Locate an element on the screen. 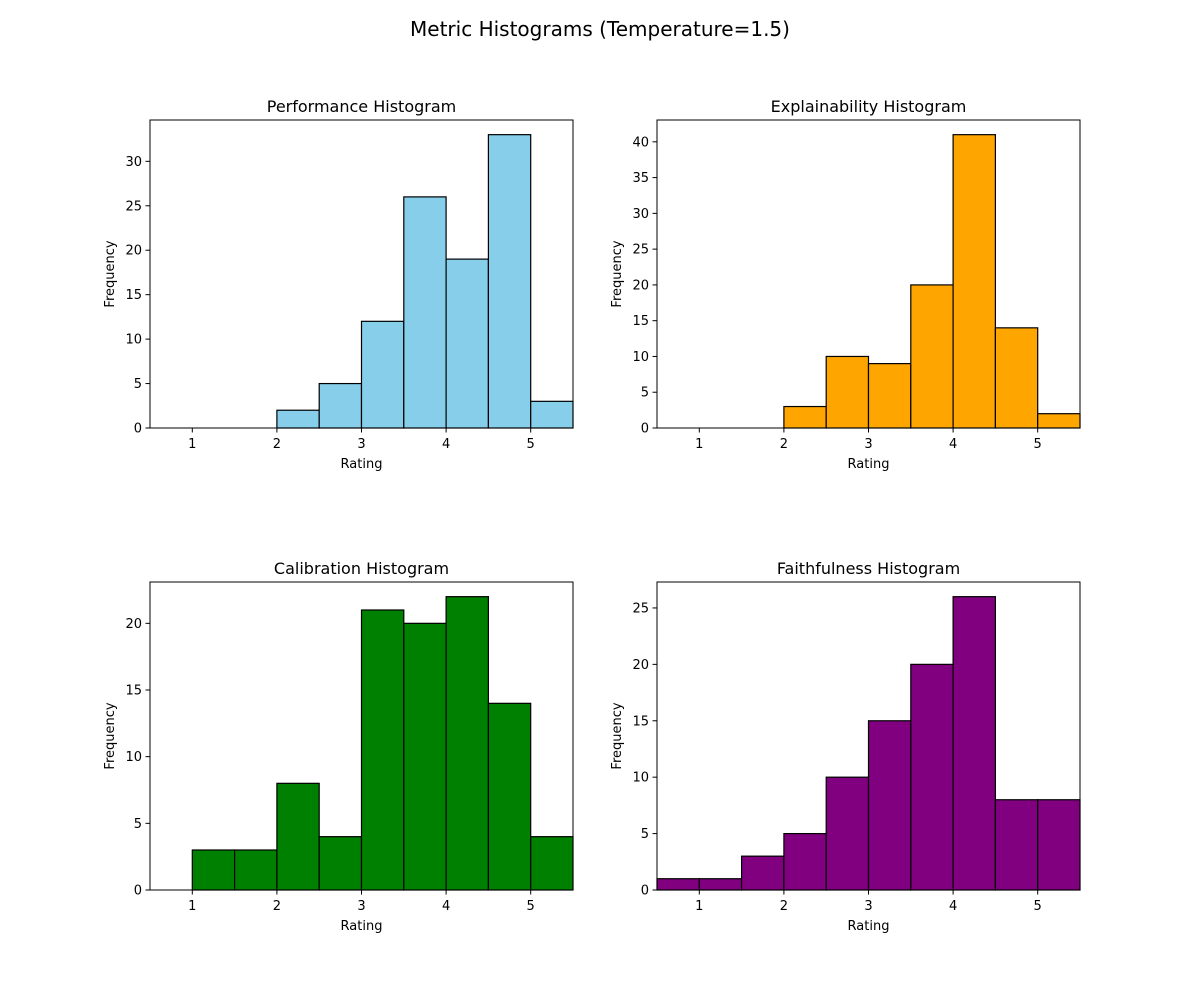 This screenshot has height=1000, width=1200. explainability-ytick-label: 10 is located at coordinates (640, 357).